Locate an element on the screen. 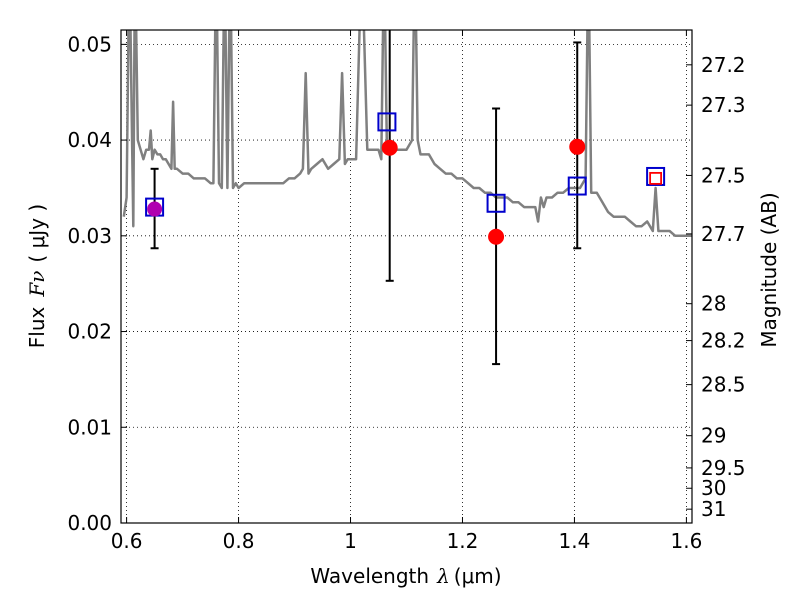 Image resolution: width=800 pixels, height=600 pixels. y-tick-label: 0.00 is located at coordinates (89, 523).